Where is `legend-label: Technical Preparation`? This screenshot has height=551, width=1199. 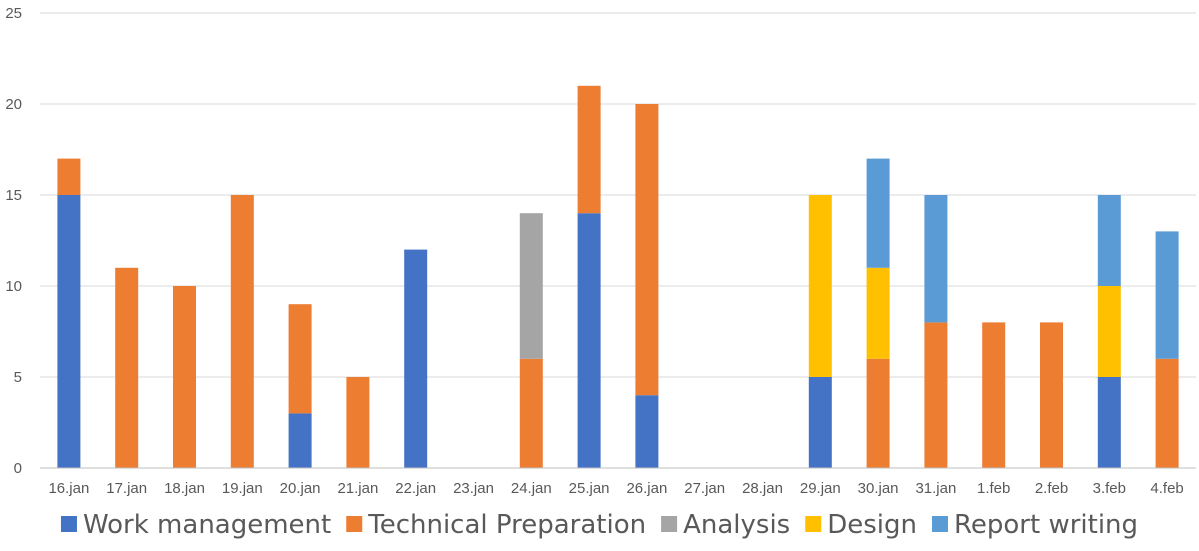 legend-label: Technical Preparation is located at coordinates (506, 525).